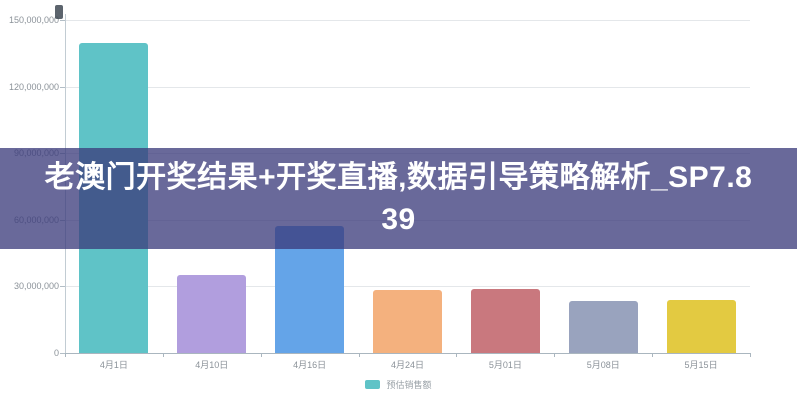 The height and width of the screenshot is (400, 797). I want to click on x-axis-label: 5月15日, so click(701, 365).